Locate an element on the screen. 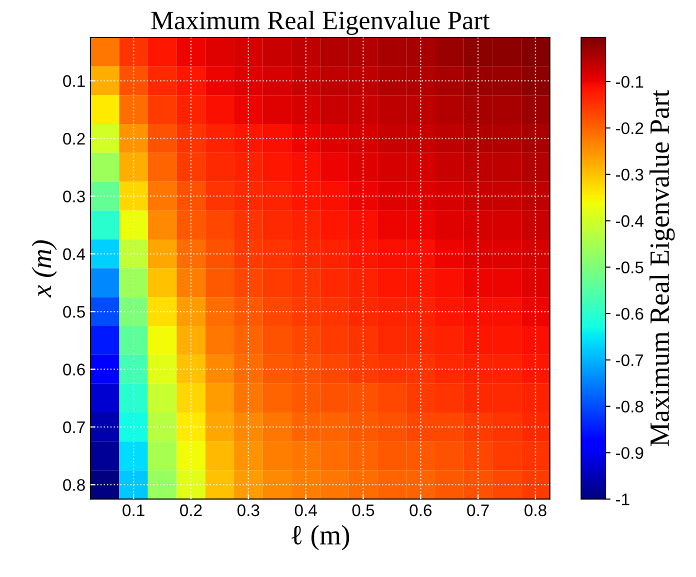 The width and height of the screenshot is (696, 577). x-tick-label: 0.6 is located at coordinates (421, 510).